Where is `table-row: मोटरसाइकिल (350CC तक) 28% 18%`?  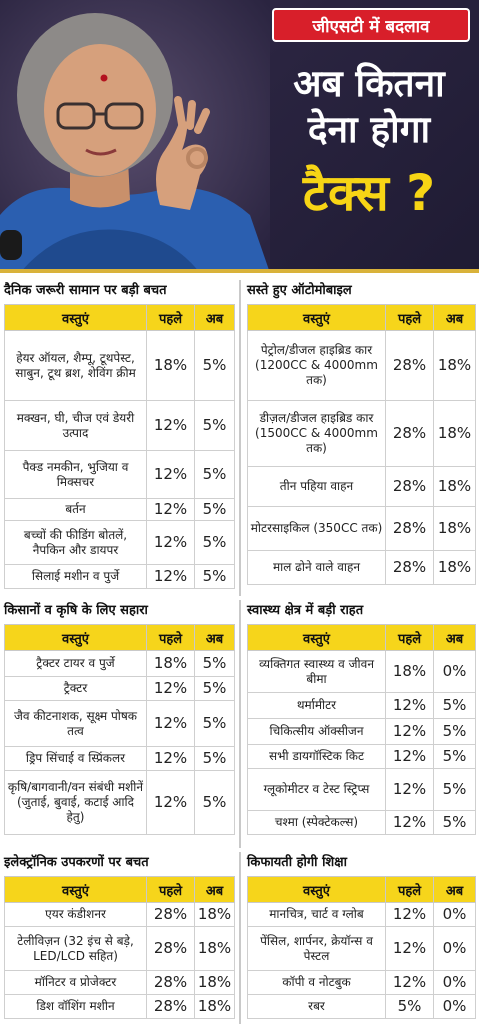
table-row: मोटरसाइकिल (350CC तक) 28% 18% is located at coordinates (361, 528).